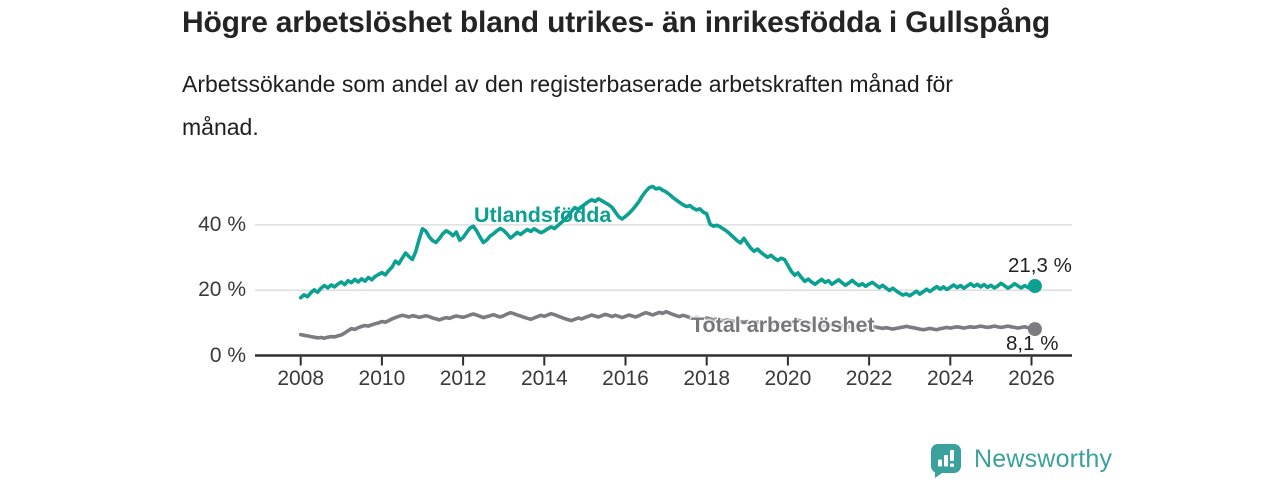 This screenshot has width=1280, height=480. What do you see at coordinates (543, 215) in the screenshot?
I see `series-label-utlandsfodda: Utlandsfödda` at bounding box center [543, 215].